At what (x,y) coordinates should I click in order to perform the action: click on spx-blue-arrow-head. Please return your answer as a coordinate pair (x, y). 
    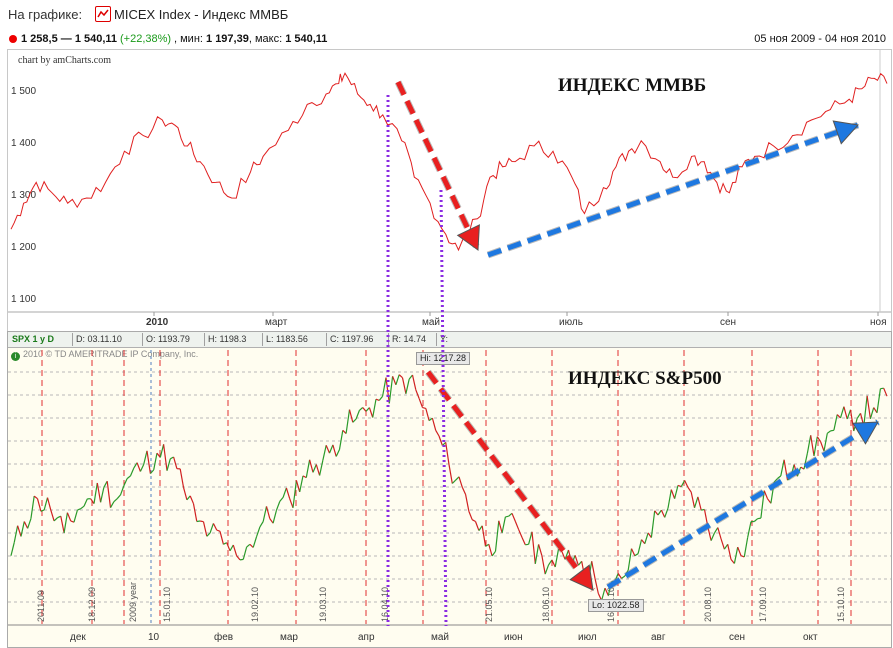
    Looking at the image, I should click on (865, 433).